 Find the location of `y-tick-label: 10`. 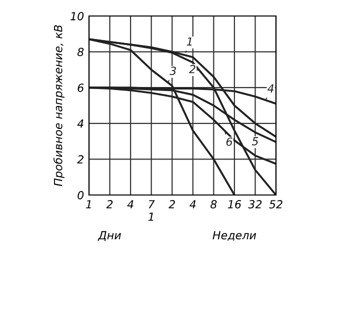

y-tick-label: 10 is located at coordinates (77, 16).